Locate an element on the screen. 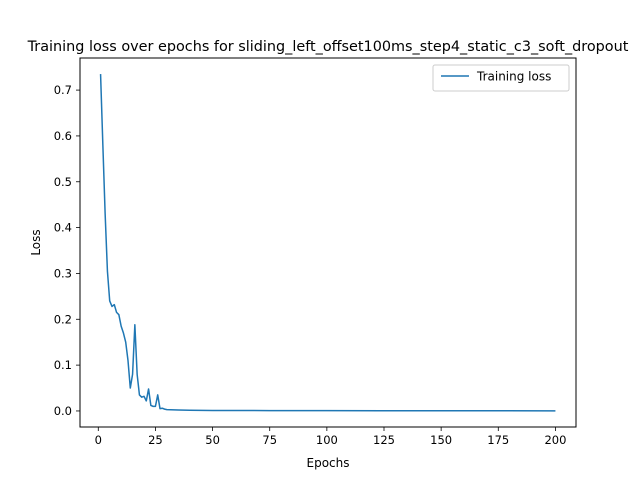 Image resolution: width=640 pixels, height=480 pixels. x-tick-label: 125 is located at coordinates (384, 440).